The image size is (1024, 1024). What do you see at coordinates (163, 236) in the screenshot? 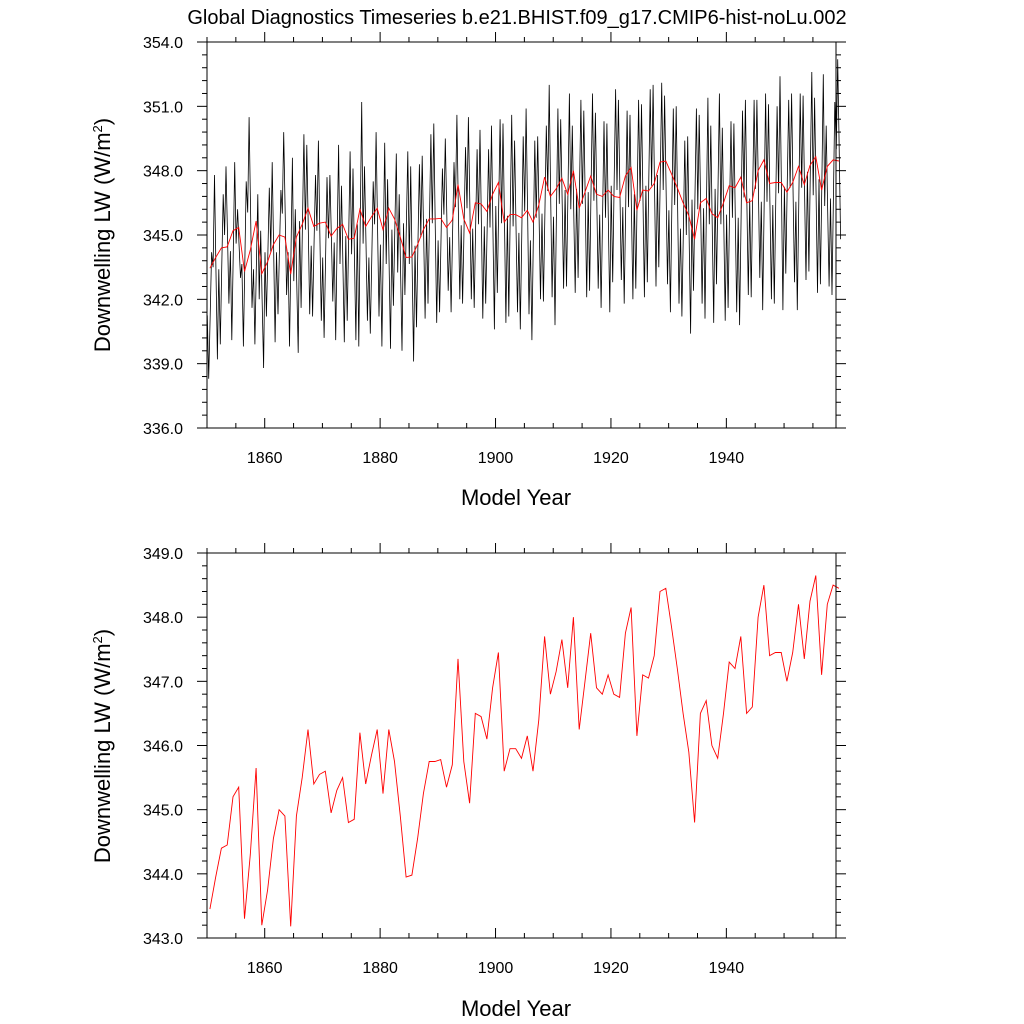
I see `top-y-tick-label: 345.0` at bounding box center [163, 236].